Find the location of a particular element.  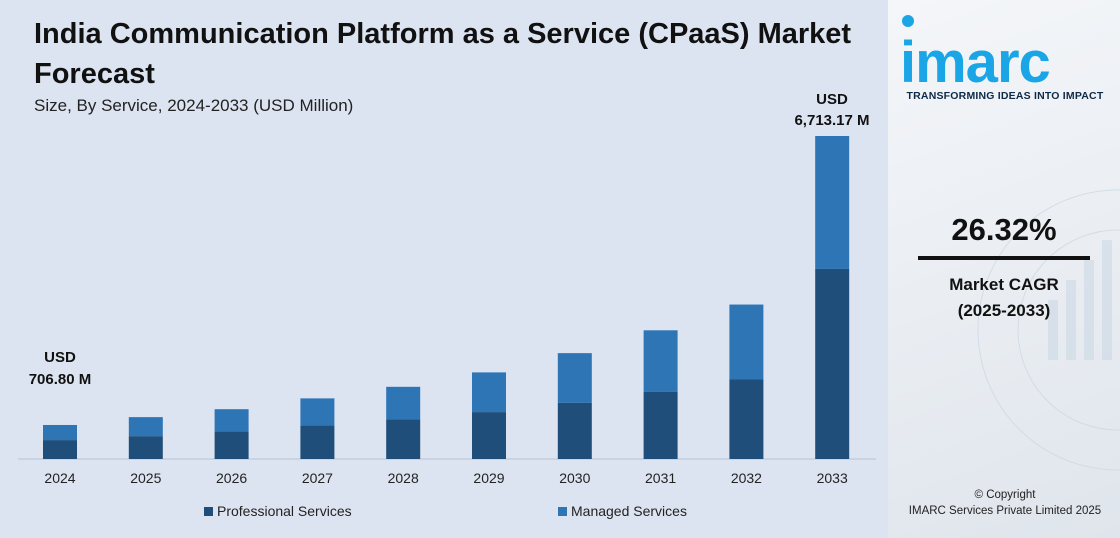

first-bar-annotation-line1: USD is located at coordinates (60, 357).